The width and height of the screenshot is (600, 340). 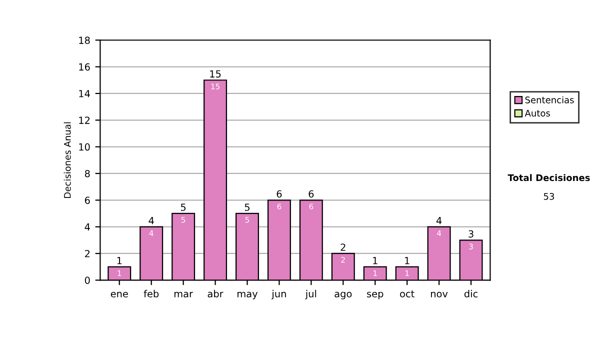 I want to click on legend-label: Sentencias, so click(x=549, y=100).